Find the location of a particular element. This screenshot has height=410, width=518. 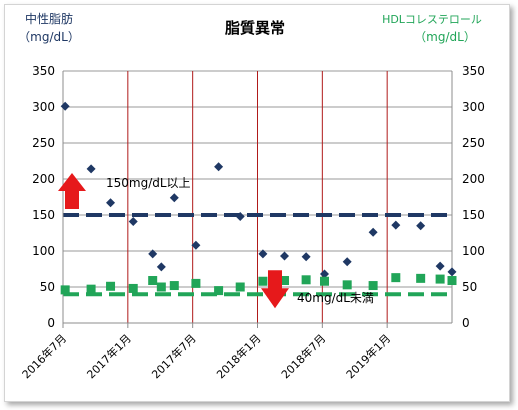

y-tick-label-left: 150 is located at coordinates (43, 215).